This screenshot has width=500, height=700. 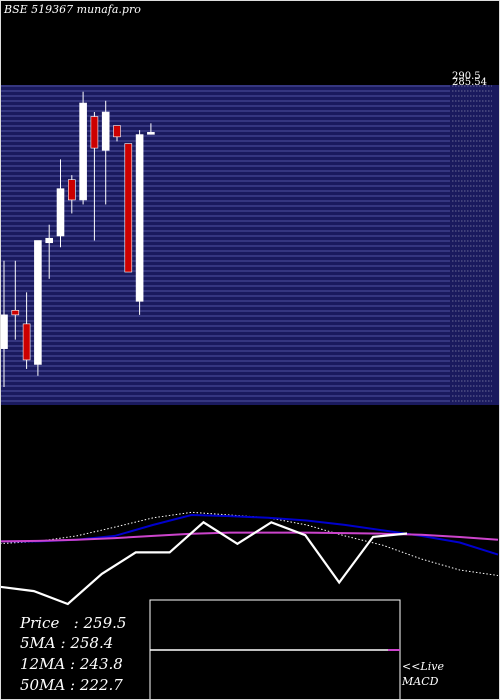 What do you see at coordinates (420, 681) in the screenshot?
I see `macd-label: MACD` at bounding box center [420, 681].